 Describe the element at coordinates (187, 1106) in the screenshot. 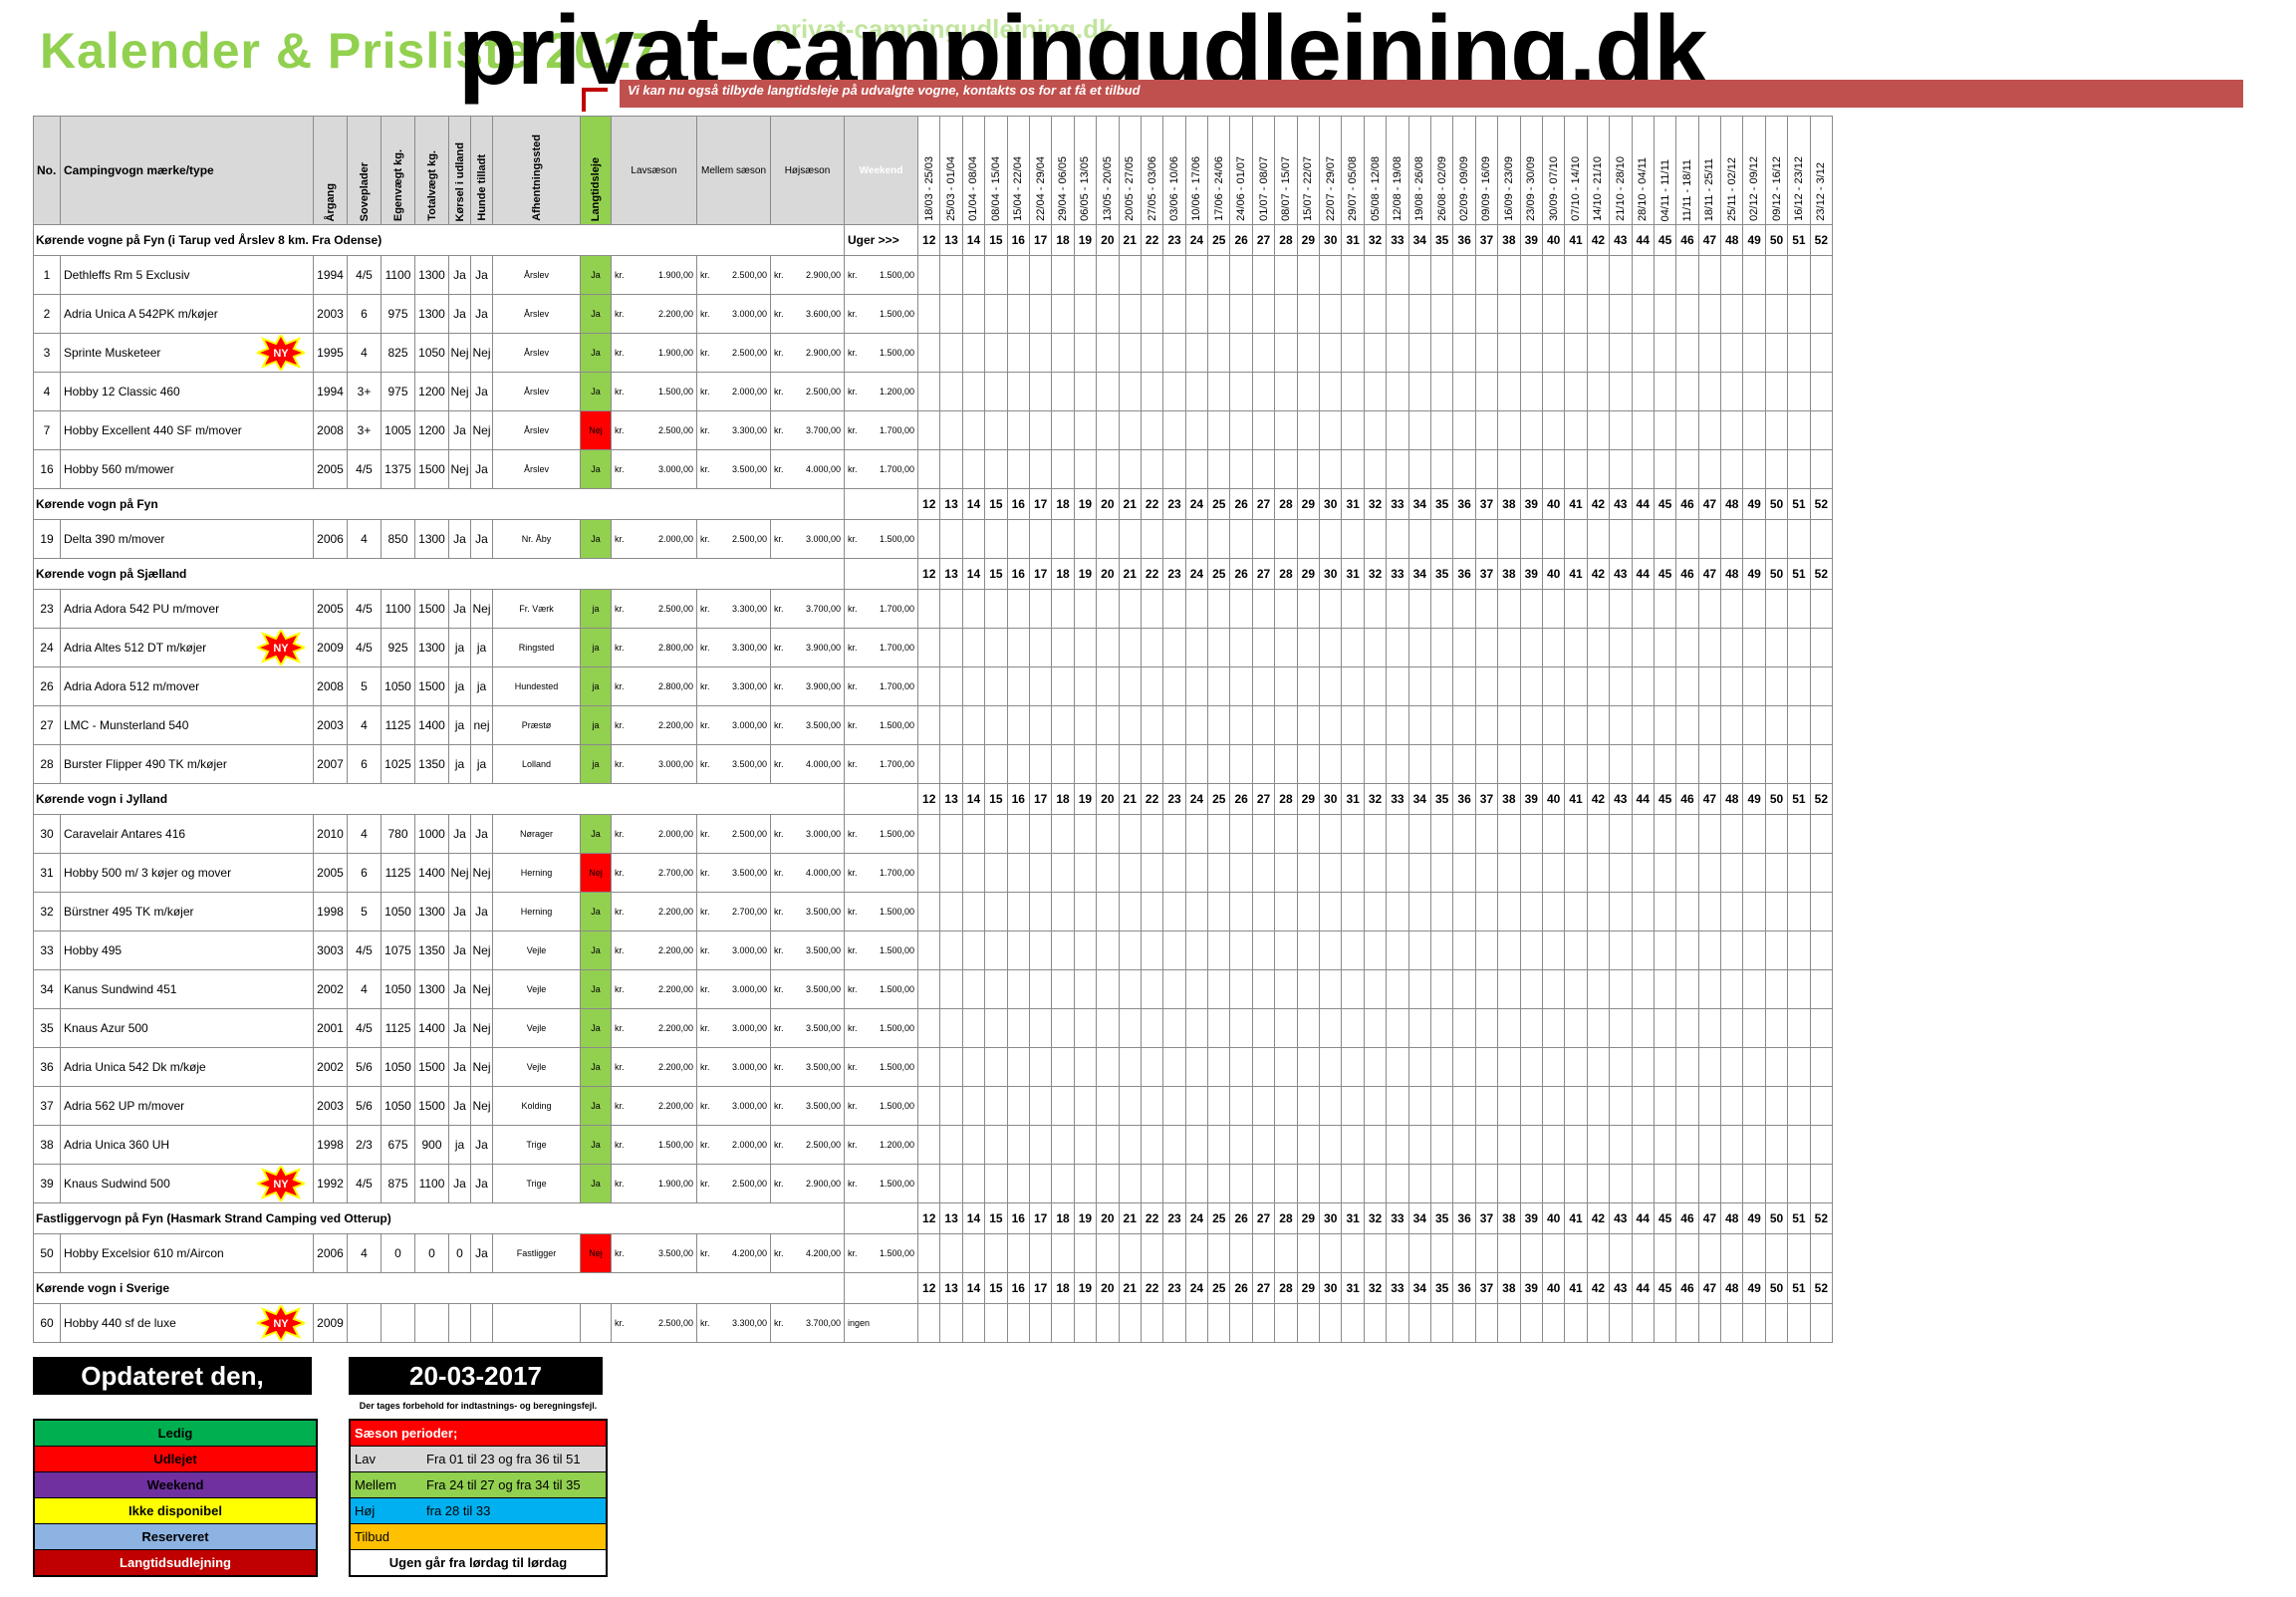

I see `caravan-name: Adria 562 UP m/mover` at that location.